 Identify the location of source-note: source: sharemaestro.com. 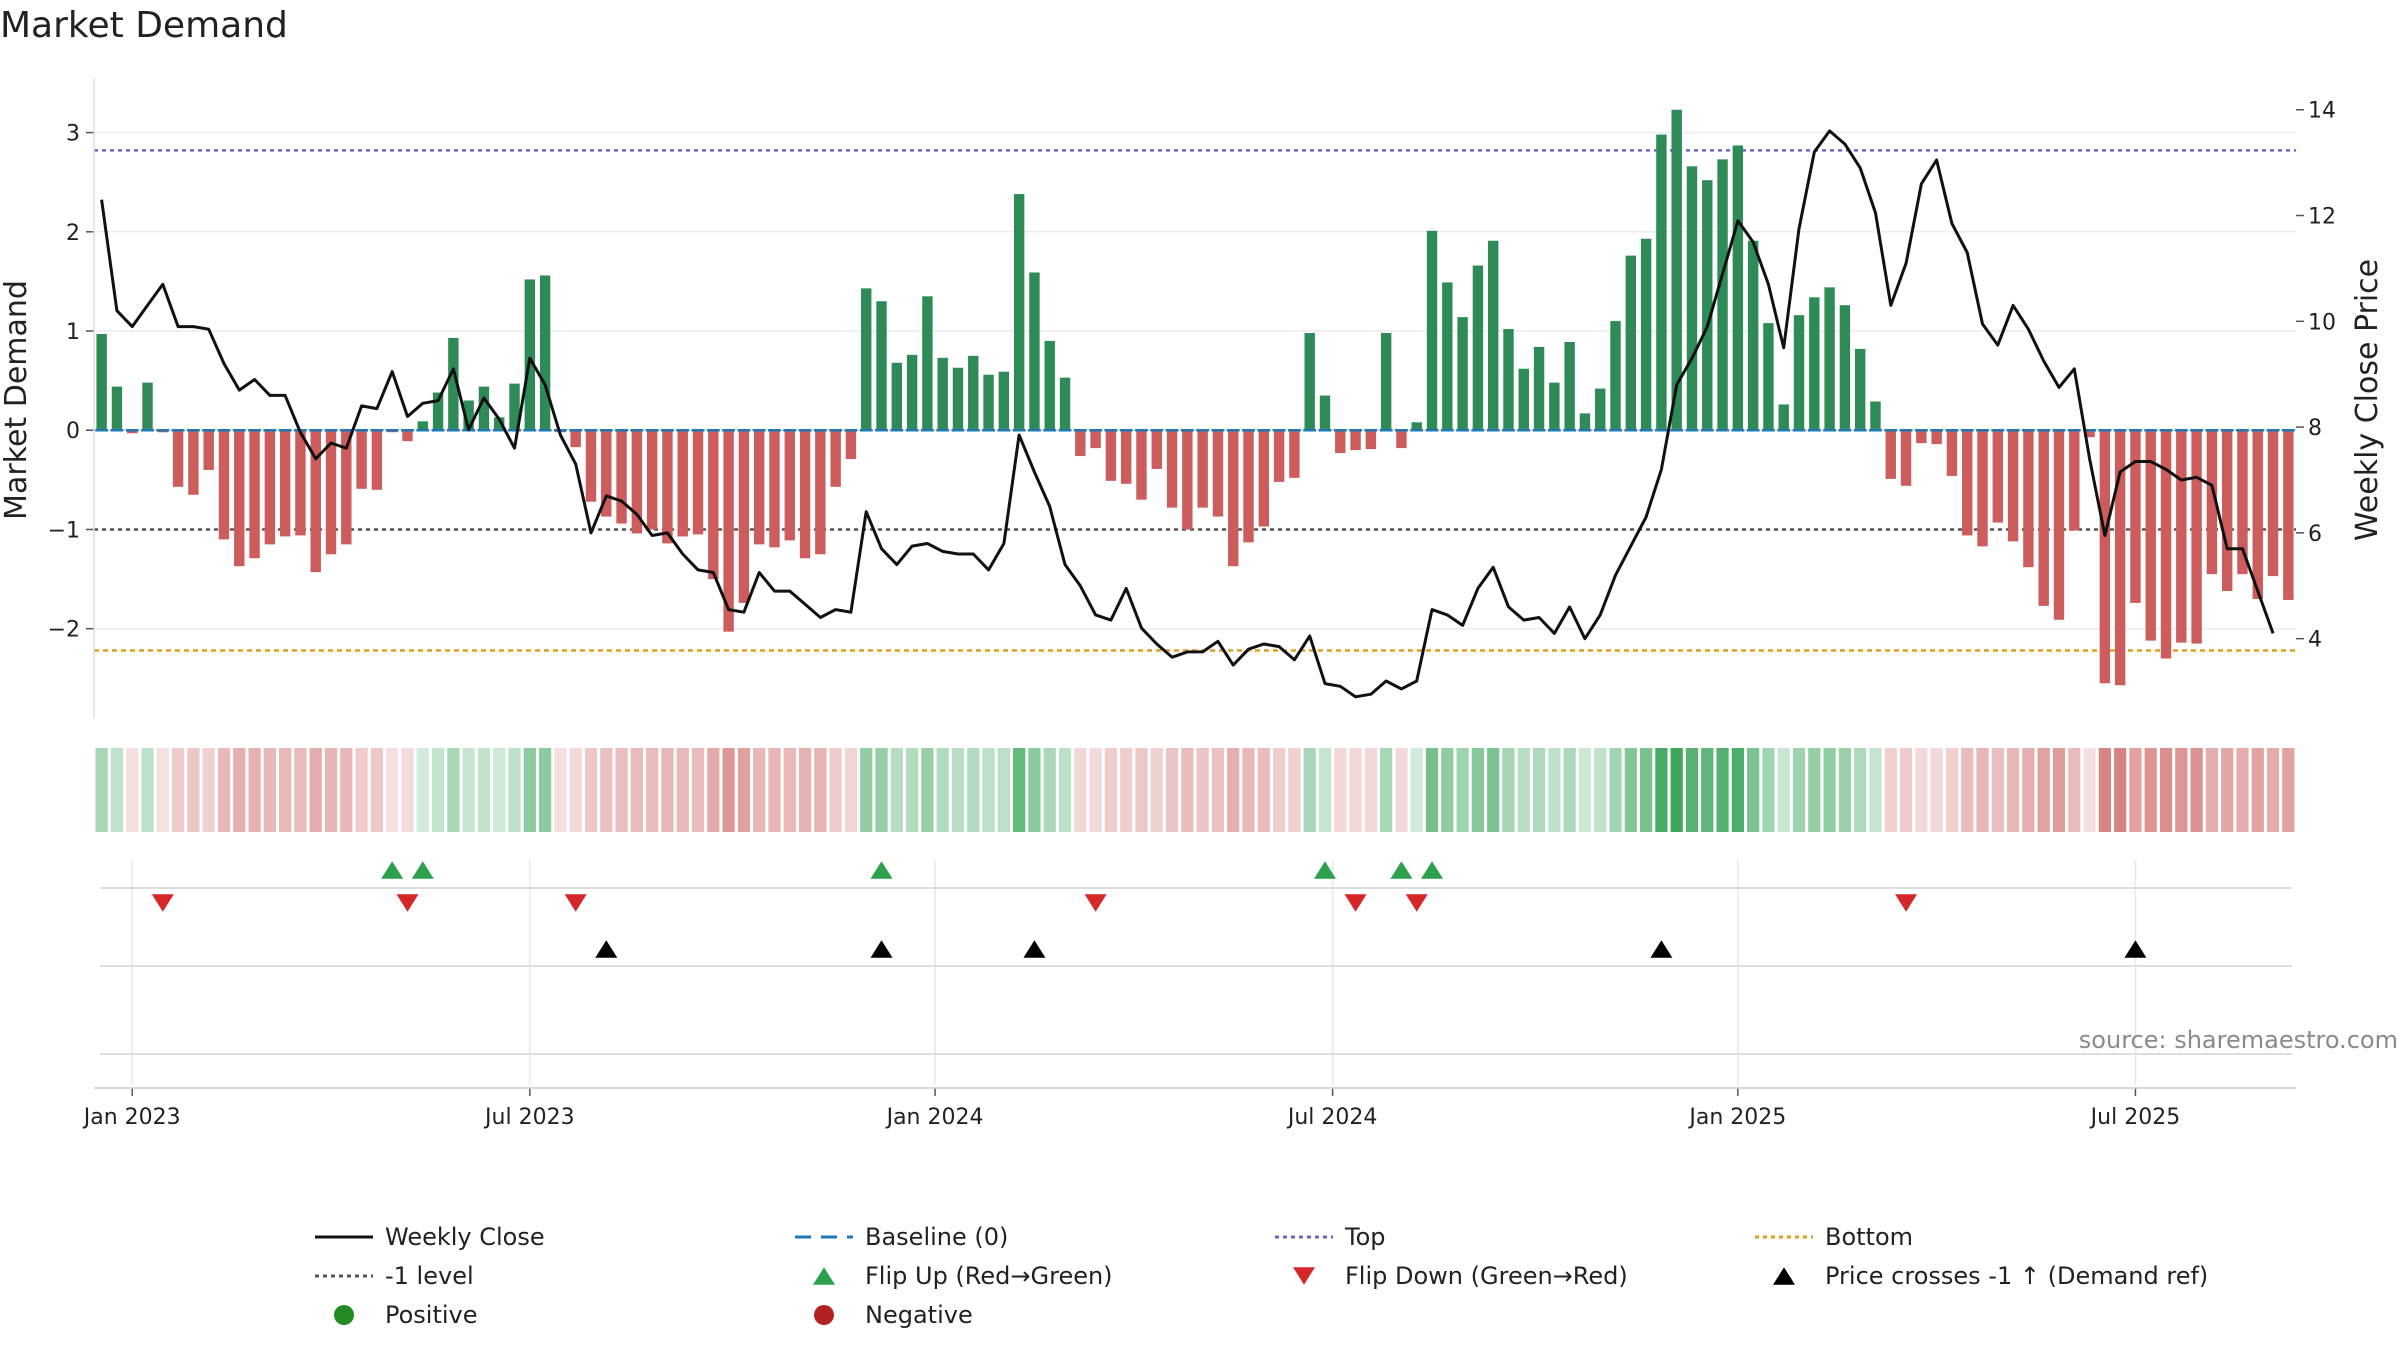
(2238, 1040).